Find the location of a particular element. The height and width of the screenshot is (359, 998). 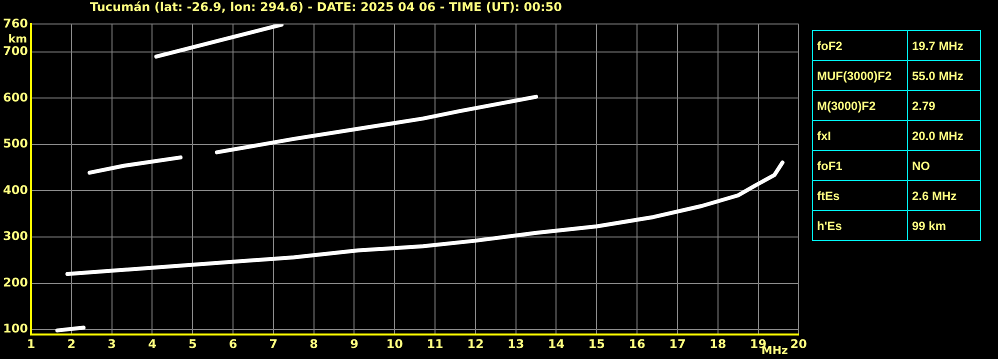

x-tick-label: 13 is located at coordinates (516, 343).